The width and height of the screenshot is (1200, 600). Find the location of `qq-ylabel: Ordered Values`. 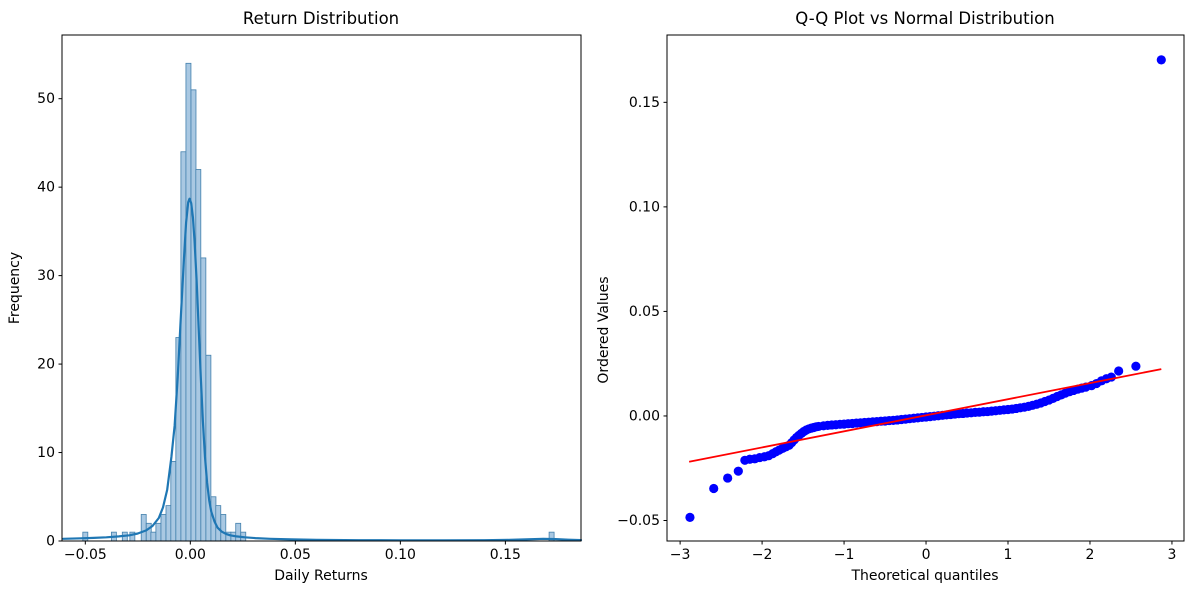

qq-ylabel: Ordered Values is located at coordinates (604, 330).